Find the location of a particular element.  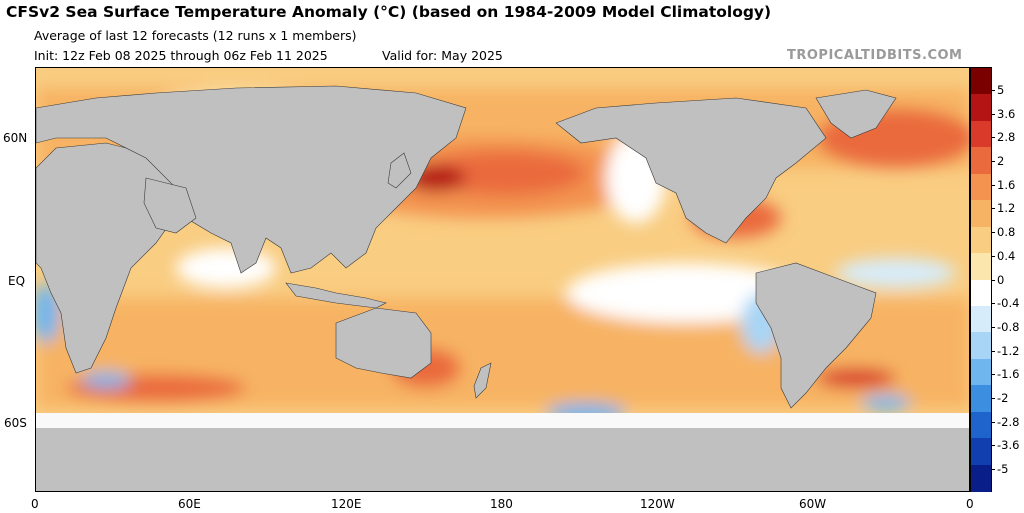

land-japan is located at coordinates (399, 170).